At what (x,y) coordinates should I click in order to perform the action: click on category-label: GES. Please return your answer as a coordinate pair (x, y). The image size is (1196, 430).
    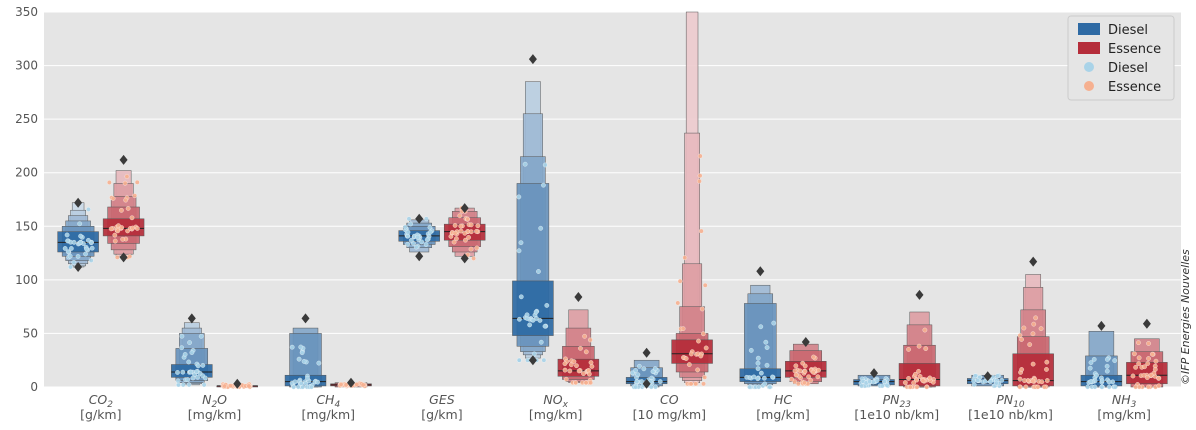
    Looking at the image, I should click on (442, 399).